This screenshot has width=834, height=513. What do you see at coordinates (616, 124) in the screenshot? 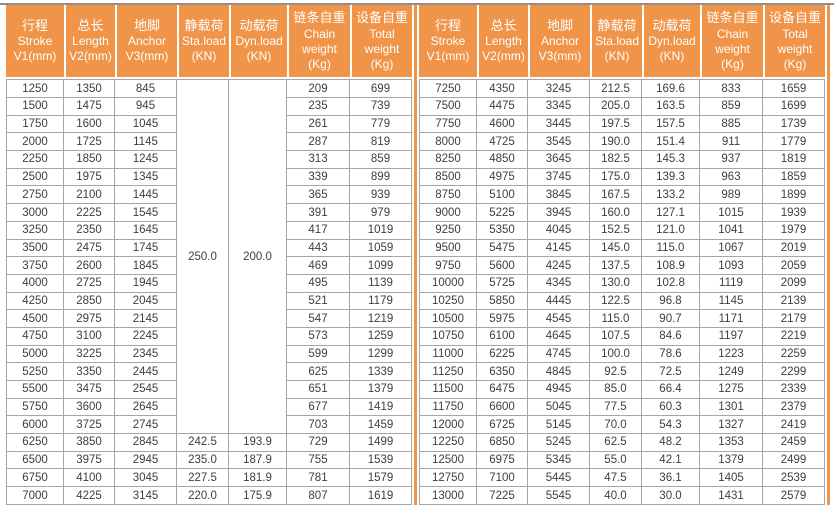
I see `table-cell: 197.5` at bounding box center [616, 124].